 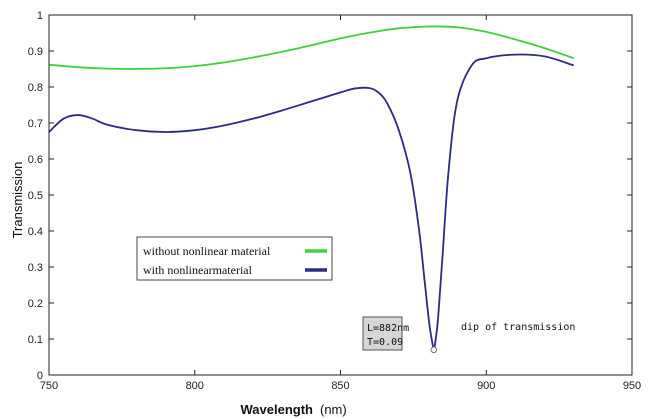 I want to click on x-axis-title: Wavelength, so click(x=277, y=409).